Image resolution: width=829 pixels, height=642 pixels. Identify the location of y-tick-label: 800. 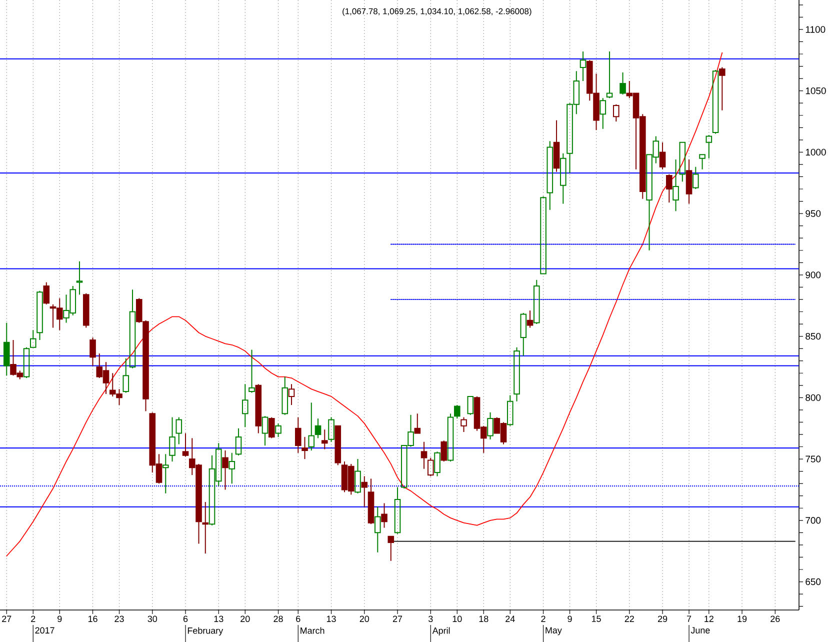
(813, 398).